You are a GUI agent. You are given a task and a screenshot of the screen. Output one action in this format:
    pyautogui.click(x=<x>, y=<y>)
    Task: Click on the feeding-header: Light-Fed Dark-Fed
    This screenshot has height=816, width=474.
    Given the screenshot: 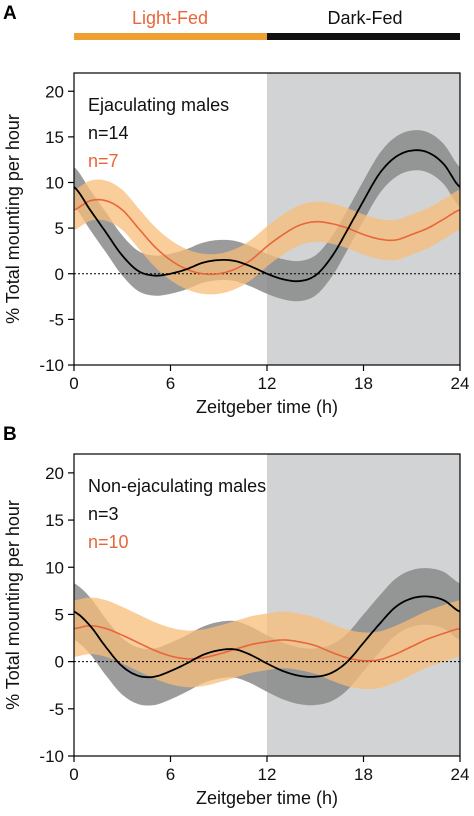 What is the action you would take?
    pyautogui.click(x=267, y=24)
    